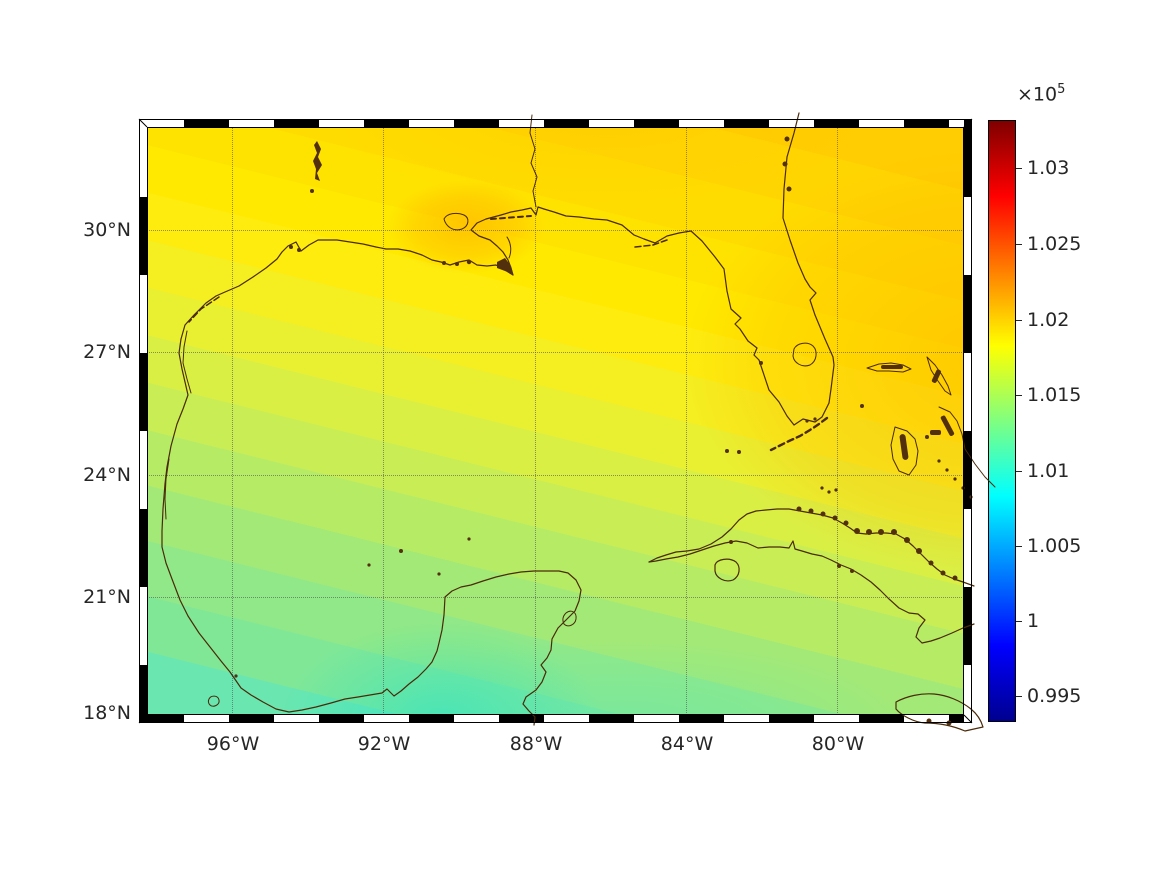 The image size is (1167, 875). I want to click on coastline-abaco, so click(939, 376).